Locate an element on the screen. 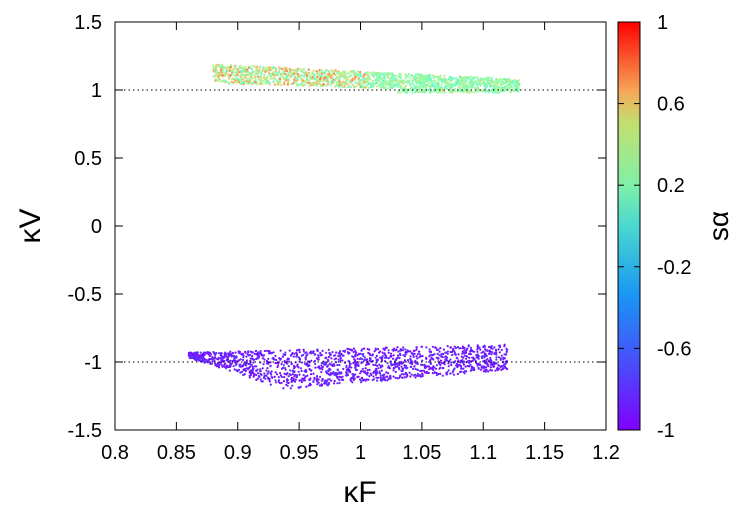 This screenshot has width=750, height=525. y-tick-label: -0.5 is located at coordinates (85, 295).